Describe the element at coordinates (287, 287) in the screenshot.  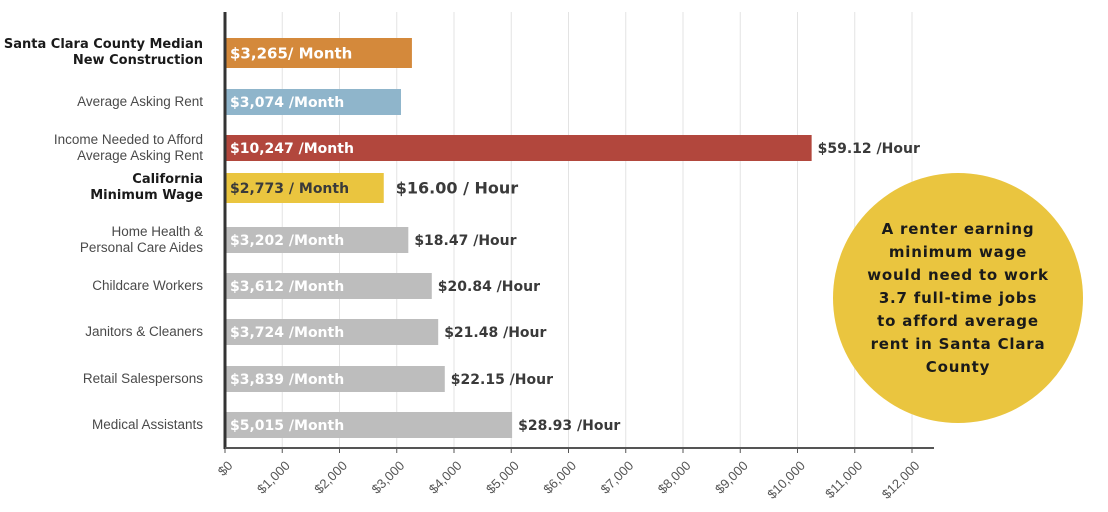
I see `value-label: $3,612 /Month` at that location.